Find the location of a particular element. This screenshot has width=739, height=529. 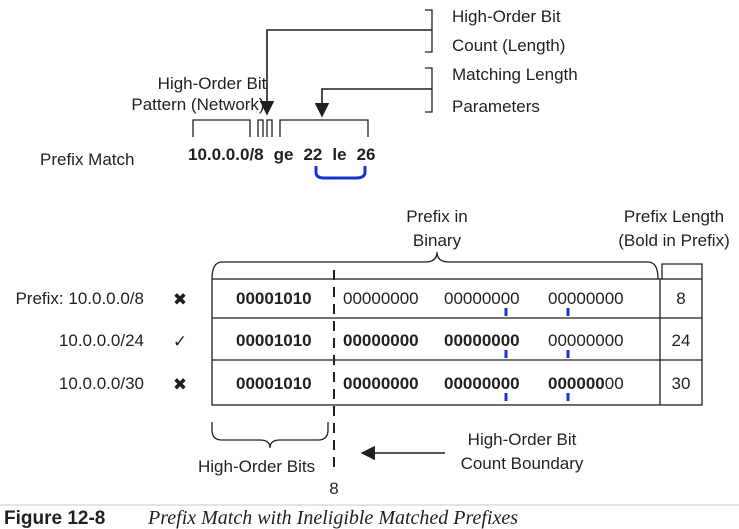

pattern-label-line1: High-Order Bit is located at coordinates (212, 83).